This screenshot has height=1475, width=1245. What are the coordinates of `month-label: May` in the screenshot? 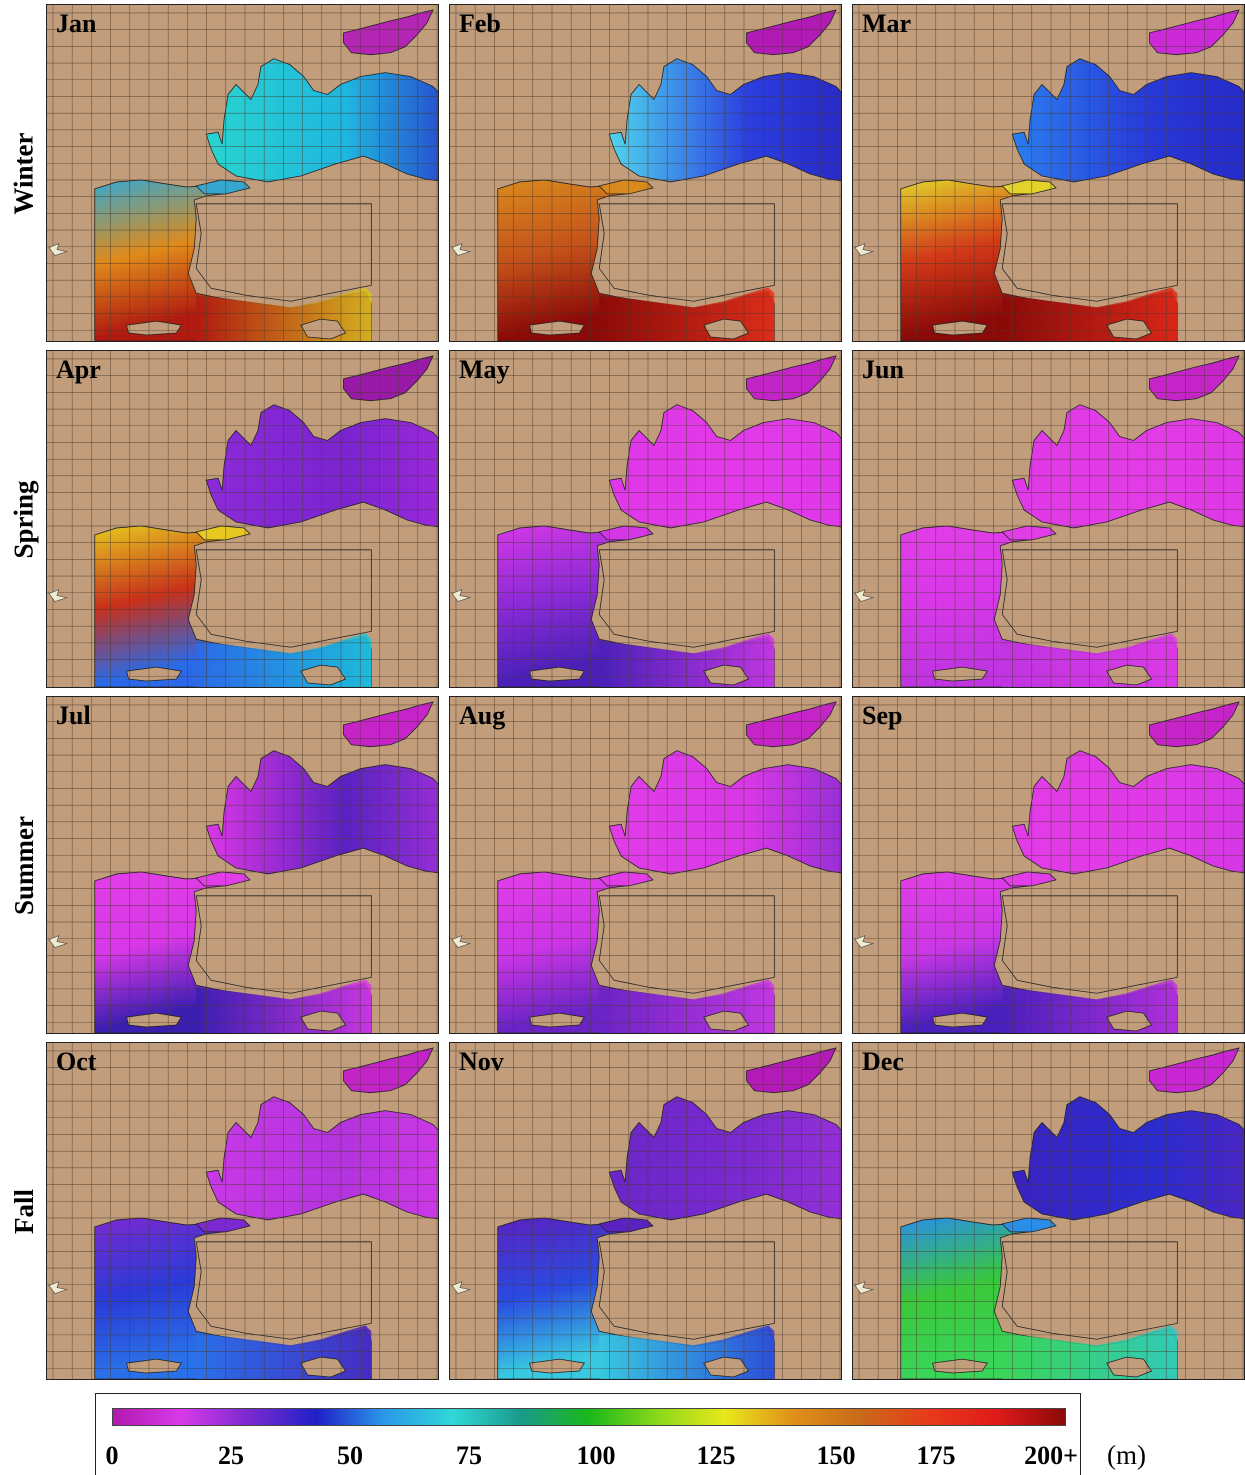 It's located at (484, 369).